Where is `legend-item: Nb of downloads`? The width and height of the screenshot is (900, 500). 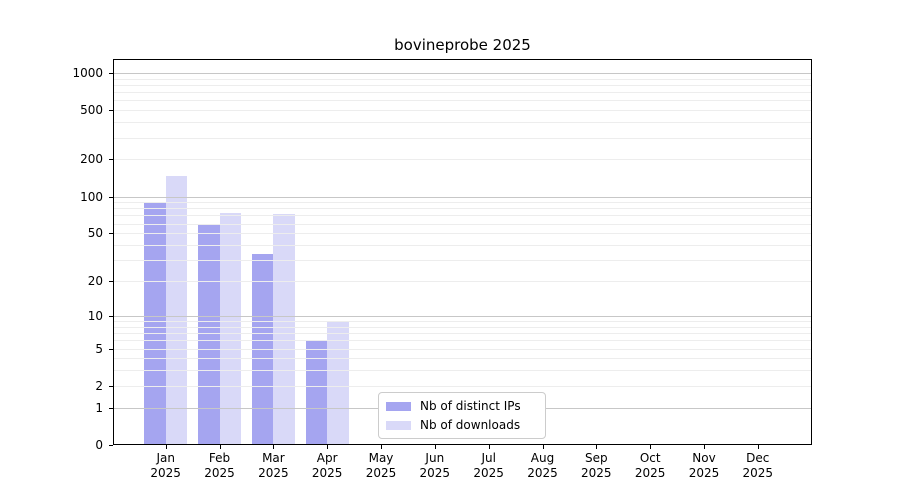 legend-item: Nb of downloads is located at coordinates (461, 425).